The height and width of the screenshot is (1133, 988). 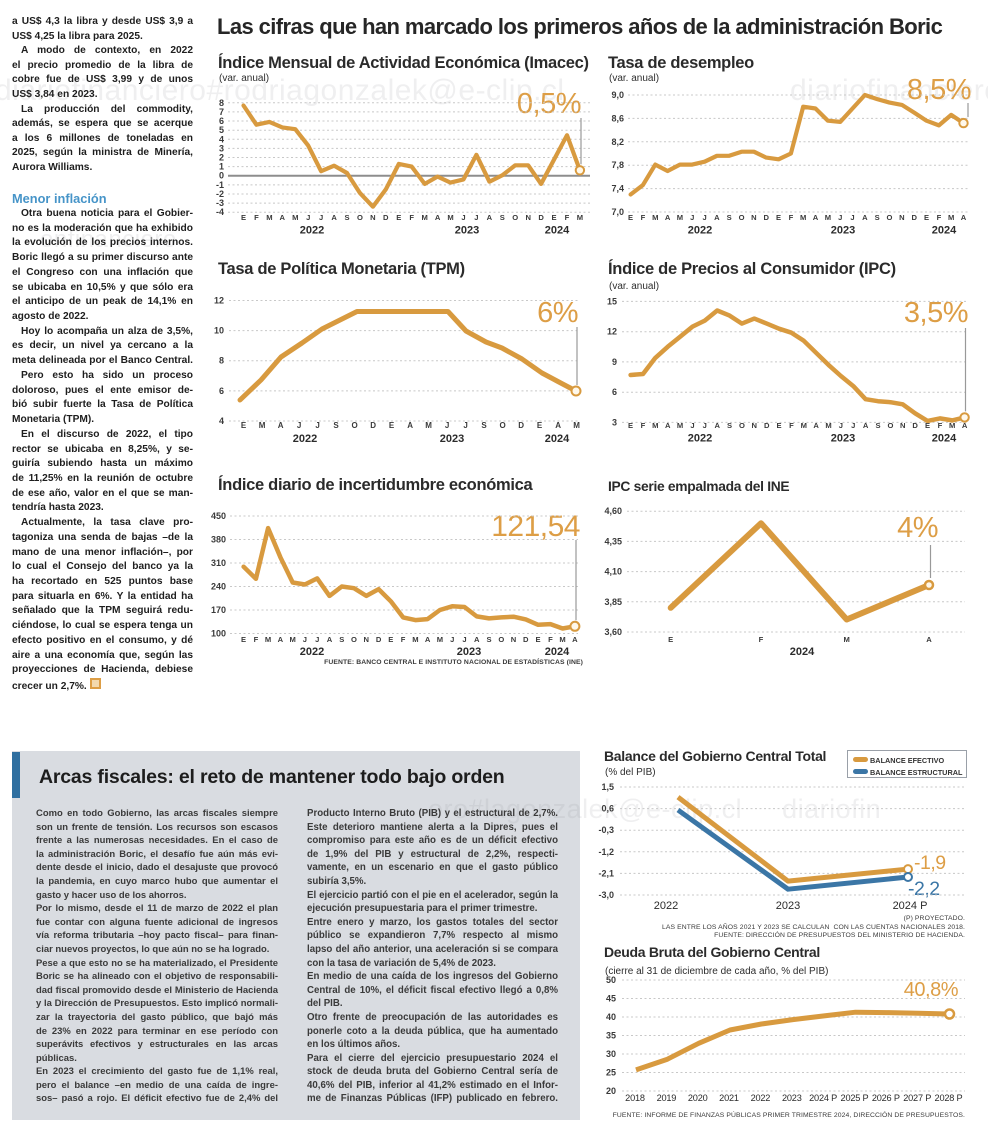 What do you see at coordinates (611, 1073) in the screenshot?
I see `svg-text: 25` at bounding box center [611, 1073].